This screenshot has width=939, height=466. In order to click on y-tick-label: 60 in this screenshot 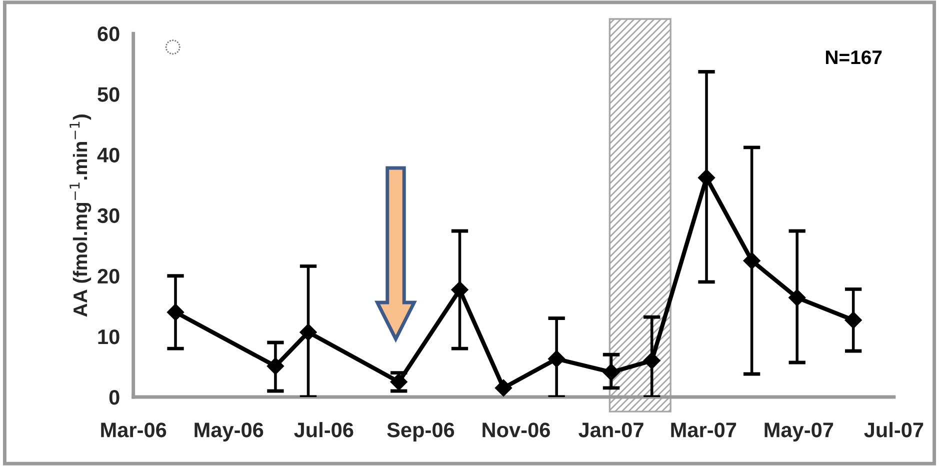, I will do `click(109, 34)`.